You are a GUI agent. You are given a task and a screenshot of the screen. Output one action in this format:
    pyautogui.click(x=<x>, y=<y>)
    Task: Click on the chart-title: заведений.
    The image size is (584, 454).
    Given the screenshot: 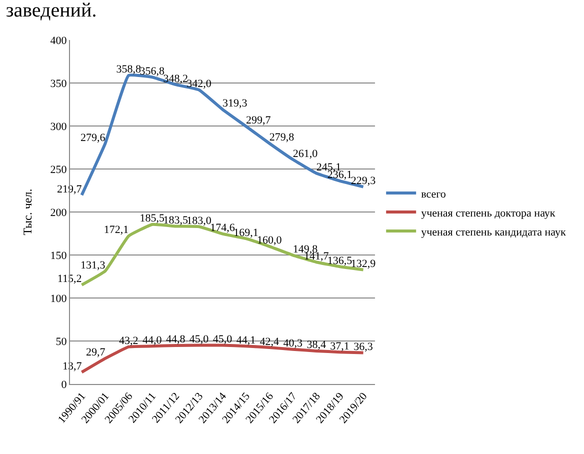 What is the action you would take?
    pyautogui.click(x=51, y=11)
    